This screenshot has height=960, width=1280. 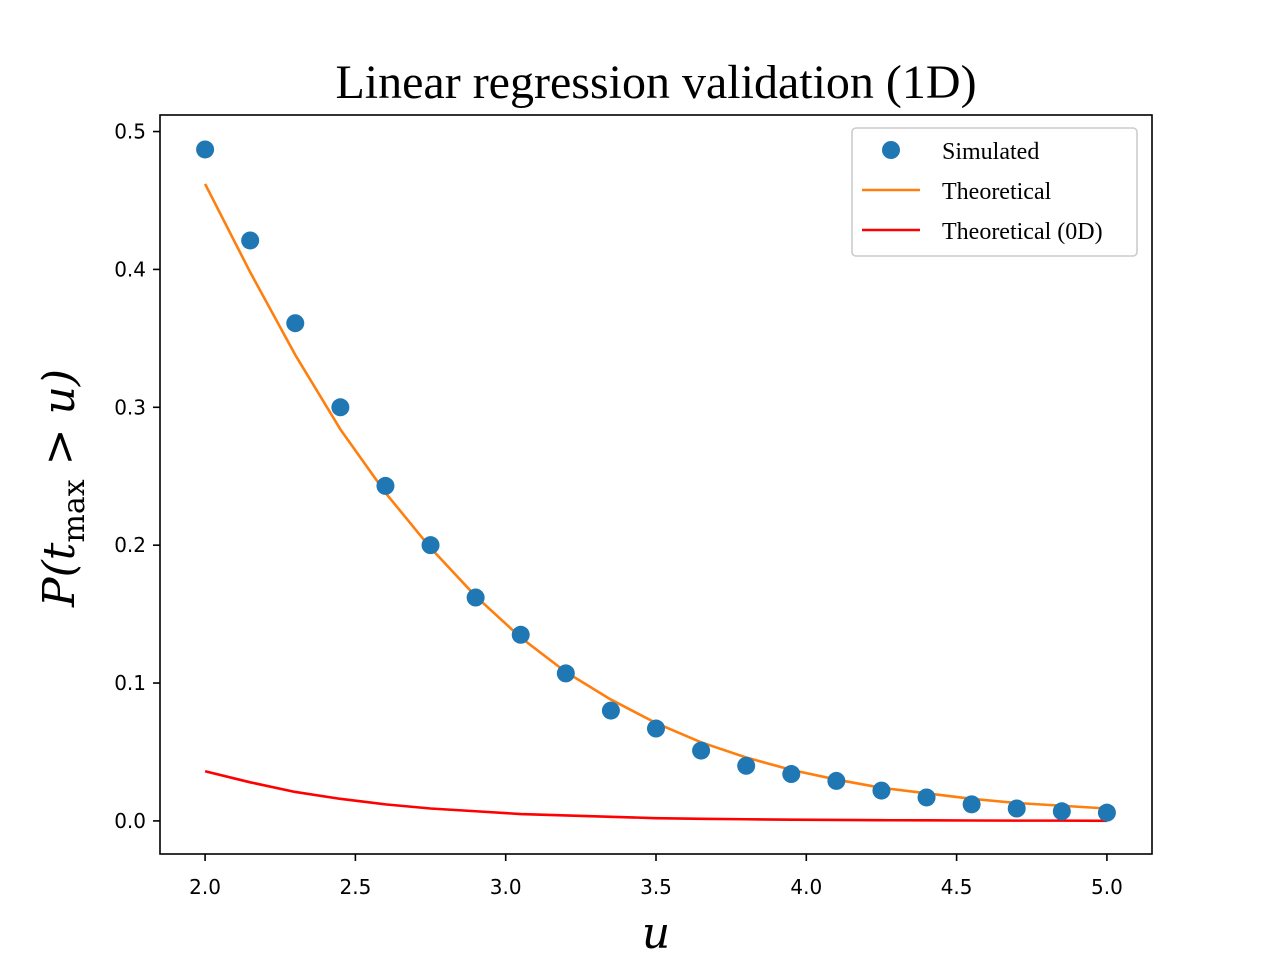 I want to click on y-tick-label: 0.5, so click(x=130, y=132).